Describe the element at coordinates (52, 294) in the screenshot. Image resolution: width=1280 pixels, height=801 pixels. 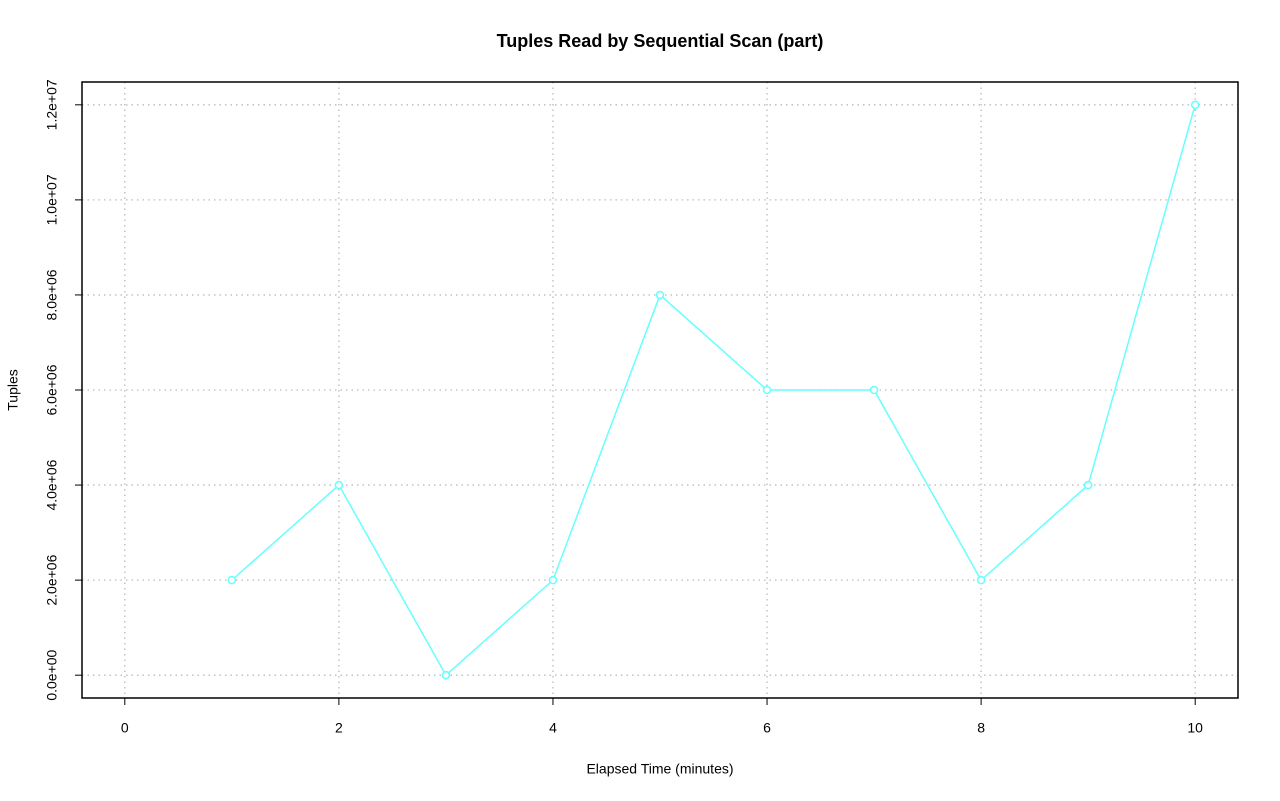
I see `y-tick-label: 8.0e+06` at that location.